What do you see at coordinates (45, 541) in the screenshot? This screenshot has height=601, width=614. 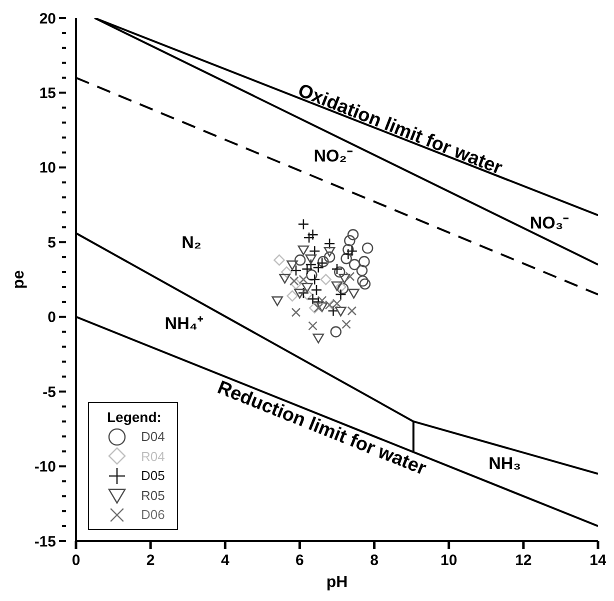 I see `y-tick-label: -15` at bounding box center [45, 541].